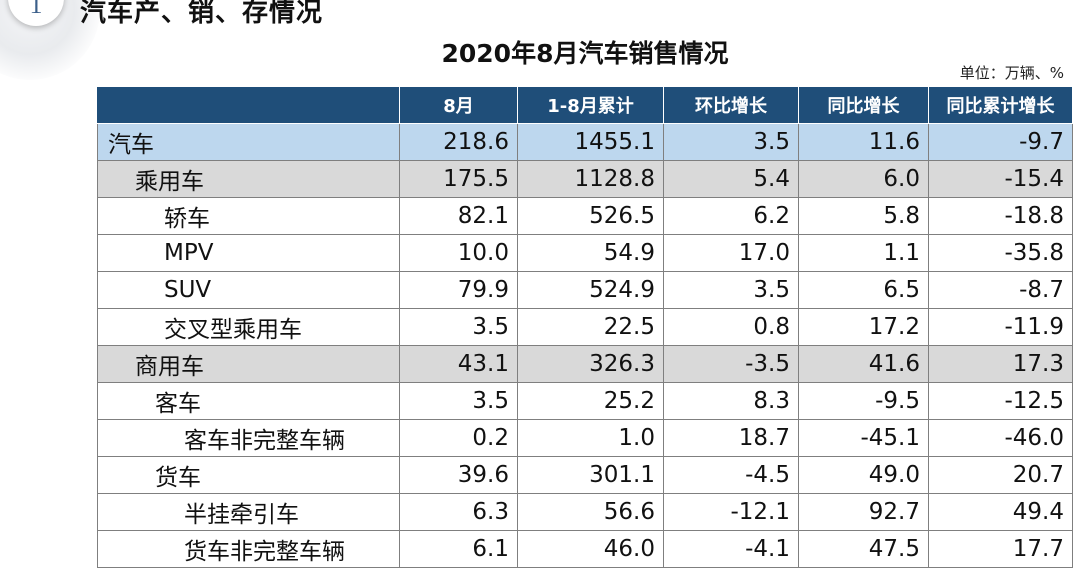 The height and width of the screenshot is (568, 1080). What do you see at coordinates (590, 401) in the screenshot?
I see `cell-cumulative: 25.2` at bounding box center [590, 401].